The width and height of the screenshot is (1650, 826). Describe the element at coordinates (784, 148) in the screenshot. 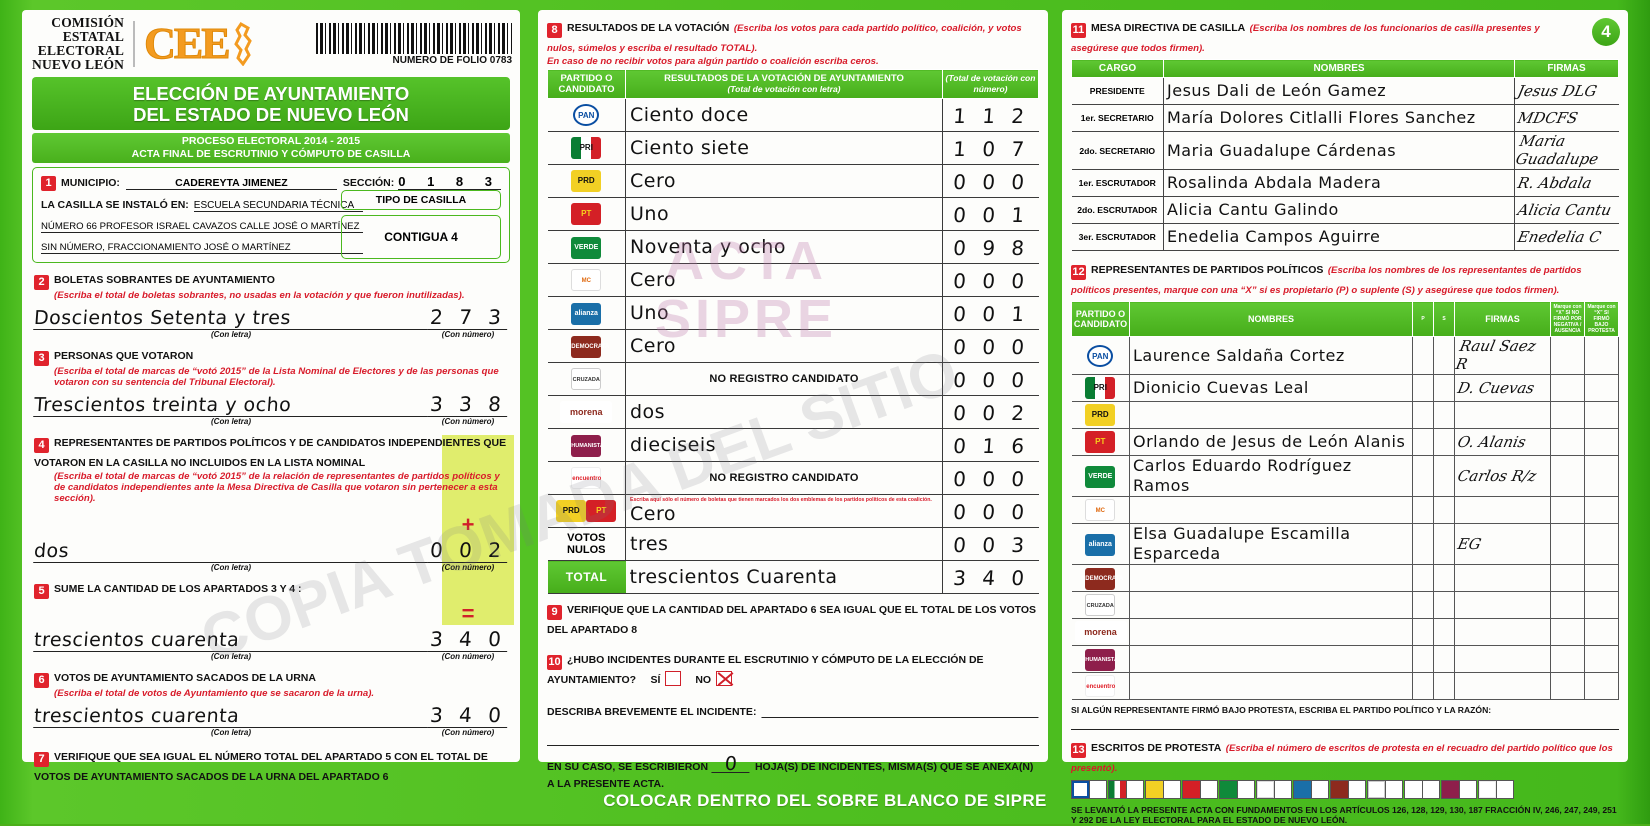

I see `voting-row-letra: Ciento siete` at that location.